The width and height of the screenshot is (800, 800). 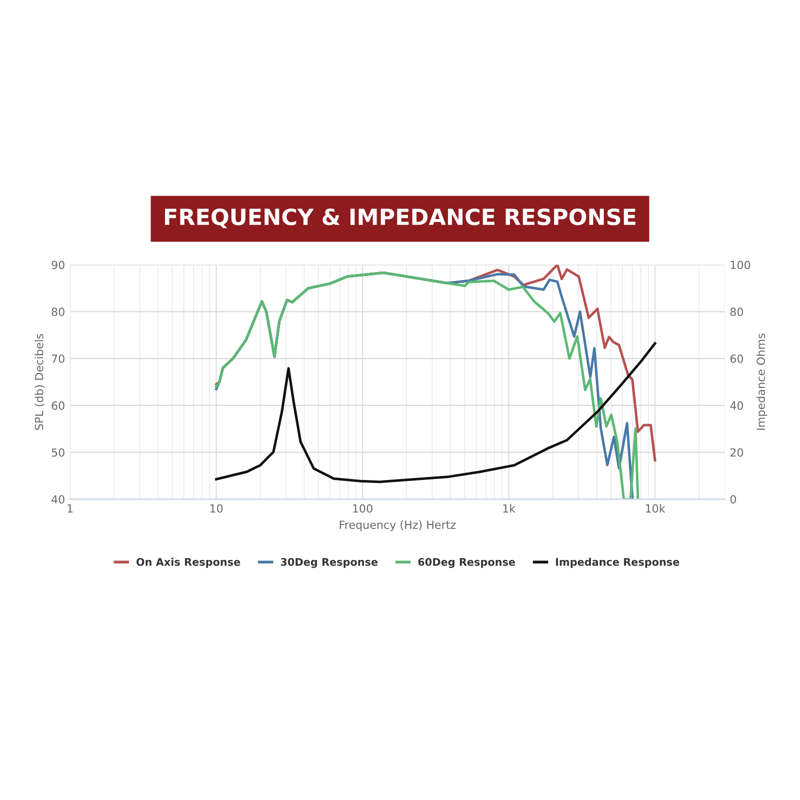 I want to click on chart-title: FREQUENCY & IMPEDANCE RESPONSE, so click(x=400, y=218).